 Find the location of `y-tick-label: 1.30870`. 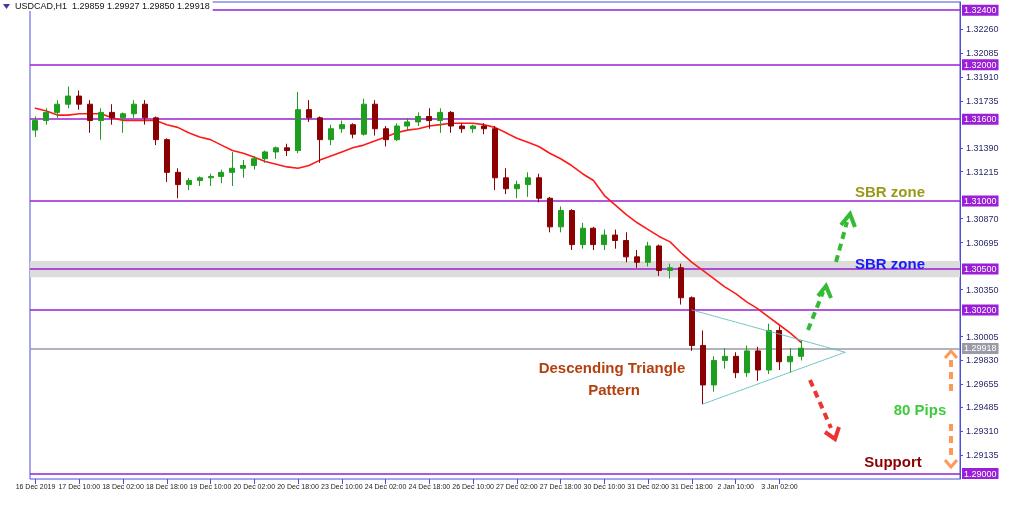

y-tick-label: 1.30870 is located at coordinates (982, 218).